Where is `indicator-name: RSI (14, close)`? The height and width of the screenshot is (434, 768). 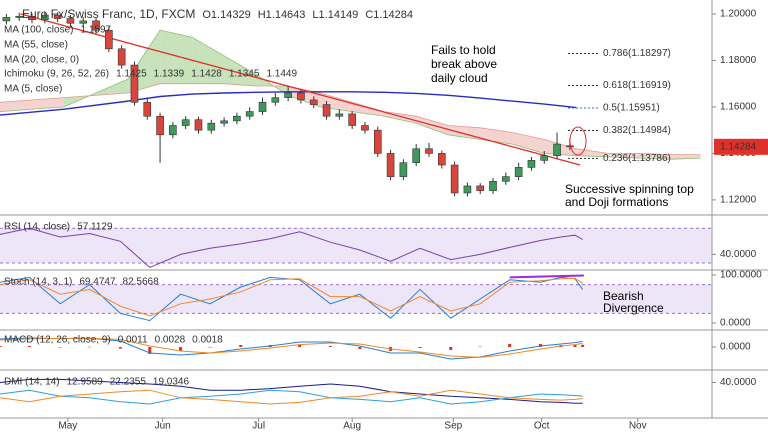 indicator-name: RSI (14, close) is located at coordinates (37, 227).